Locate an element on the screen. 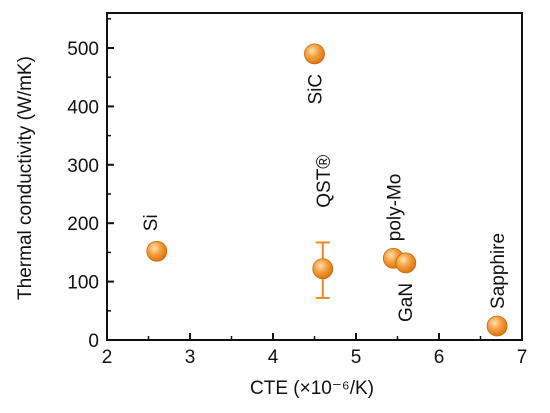 The height and width of the screenshot is (413, 550). y-axis-tick-labels: 0 100 200 300 400 500 is located at coordinates (83, 195).